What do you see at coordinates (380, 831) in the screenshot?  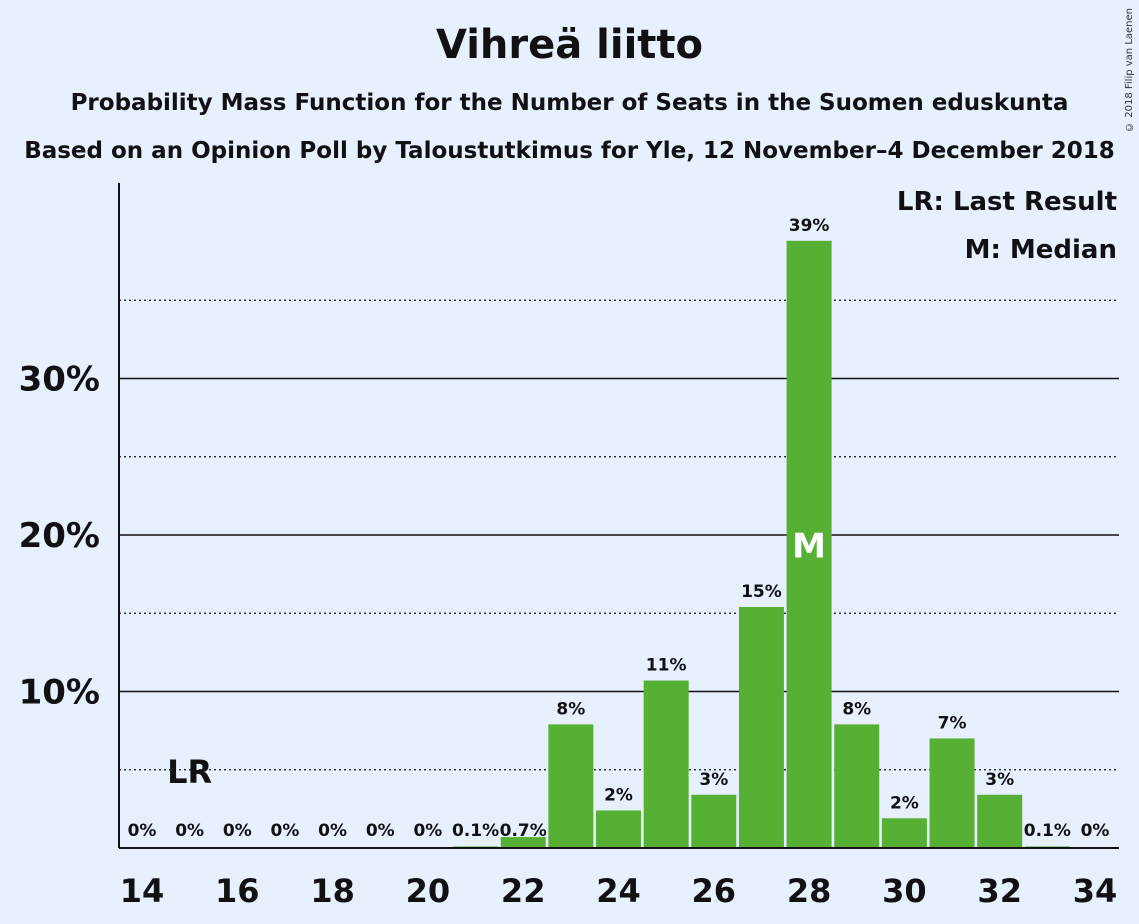 I see `bar-label-seat-19: 0%` at bounding box center [380, 831].